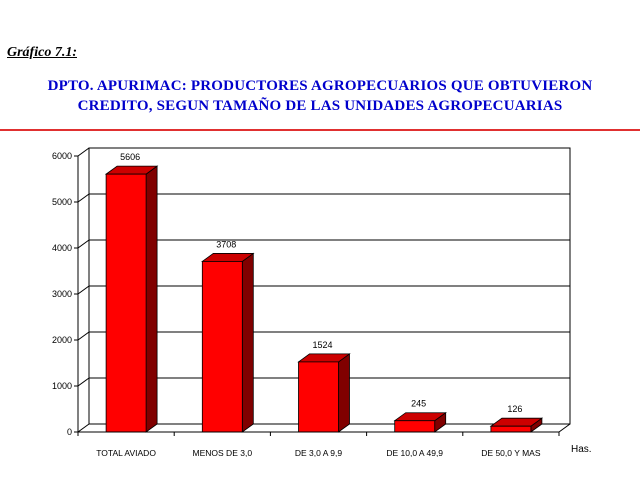 The height and width of the screenshot is (480, 640). I want to click on y-tick-label: 4000, so click(62, 248).